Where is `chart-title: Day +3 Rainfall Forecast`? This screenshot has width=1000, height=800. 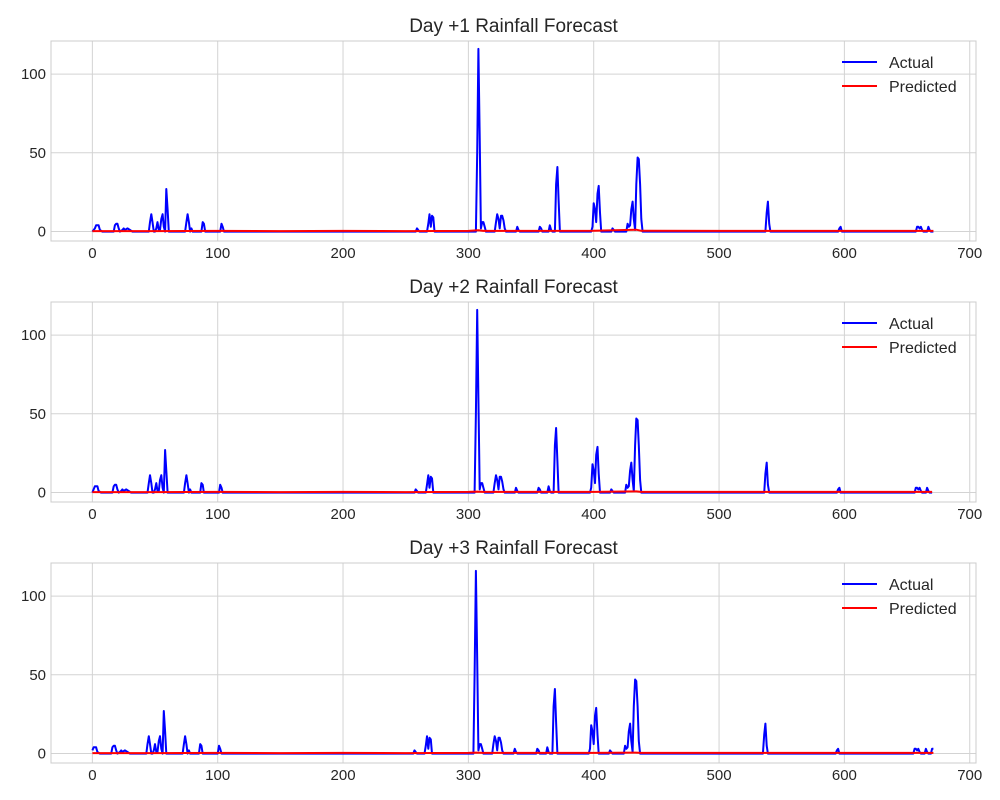 chart-title: Day +3 Rainfall Forecast is located at coordinates (513, 548).